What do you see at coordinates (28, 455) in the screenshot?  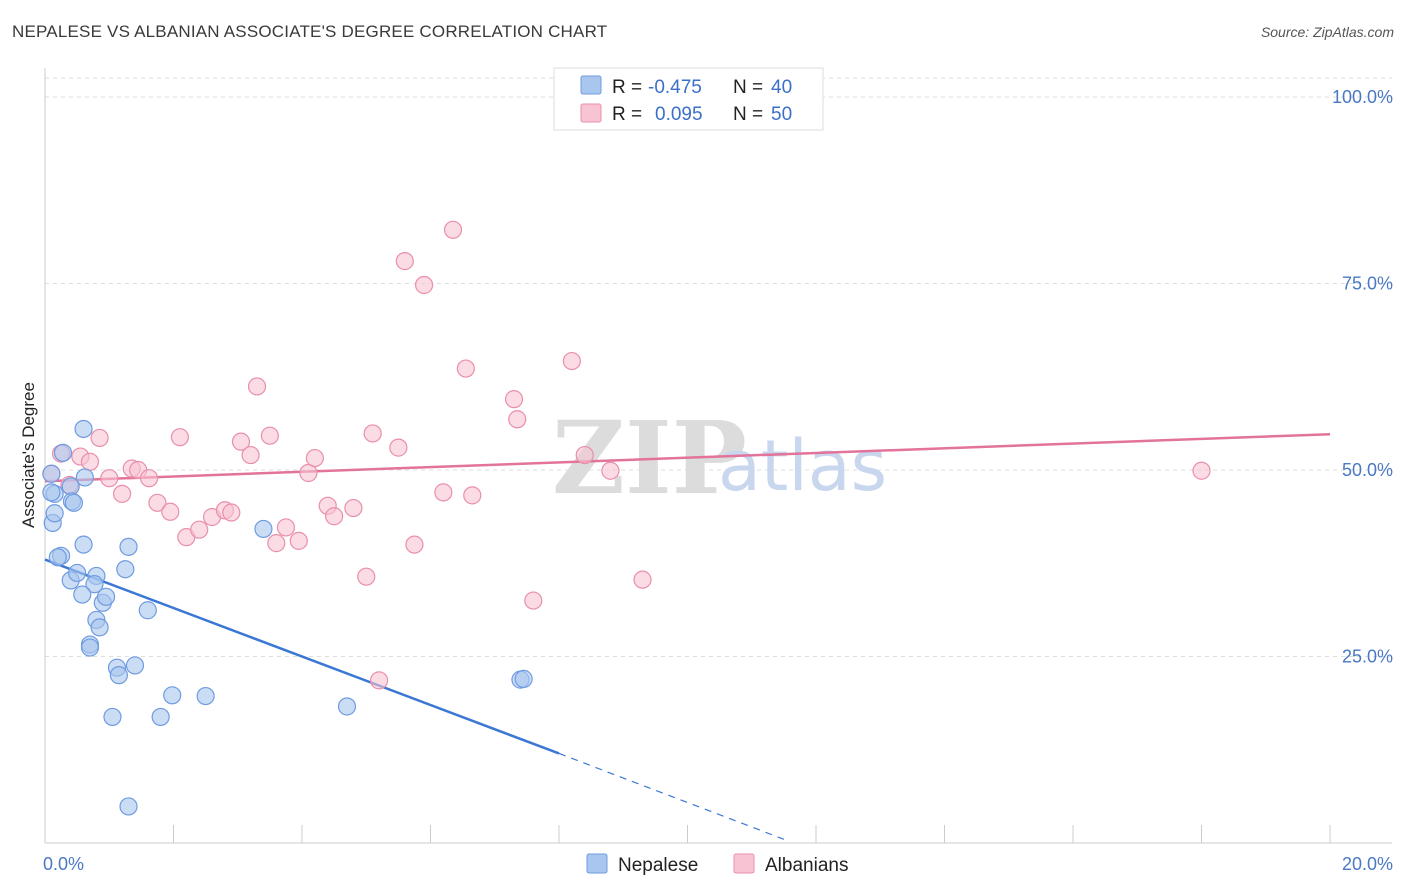 I see `y-axis-title: Associate's Degree` at bounding box center [28, 455].